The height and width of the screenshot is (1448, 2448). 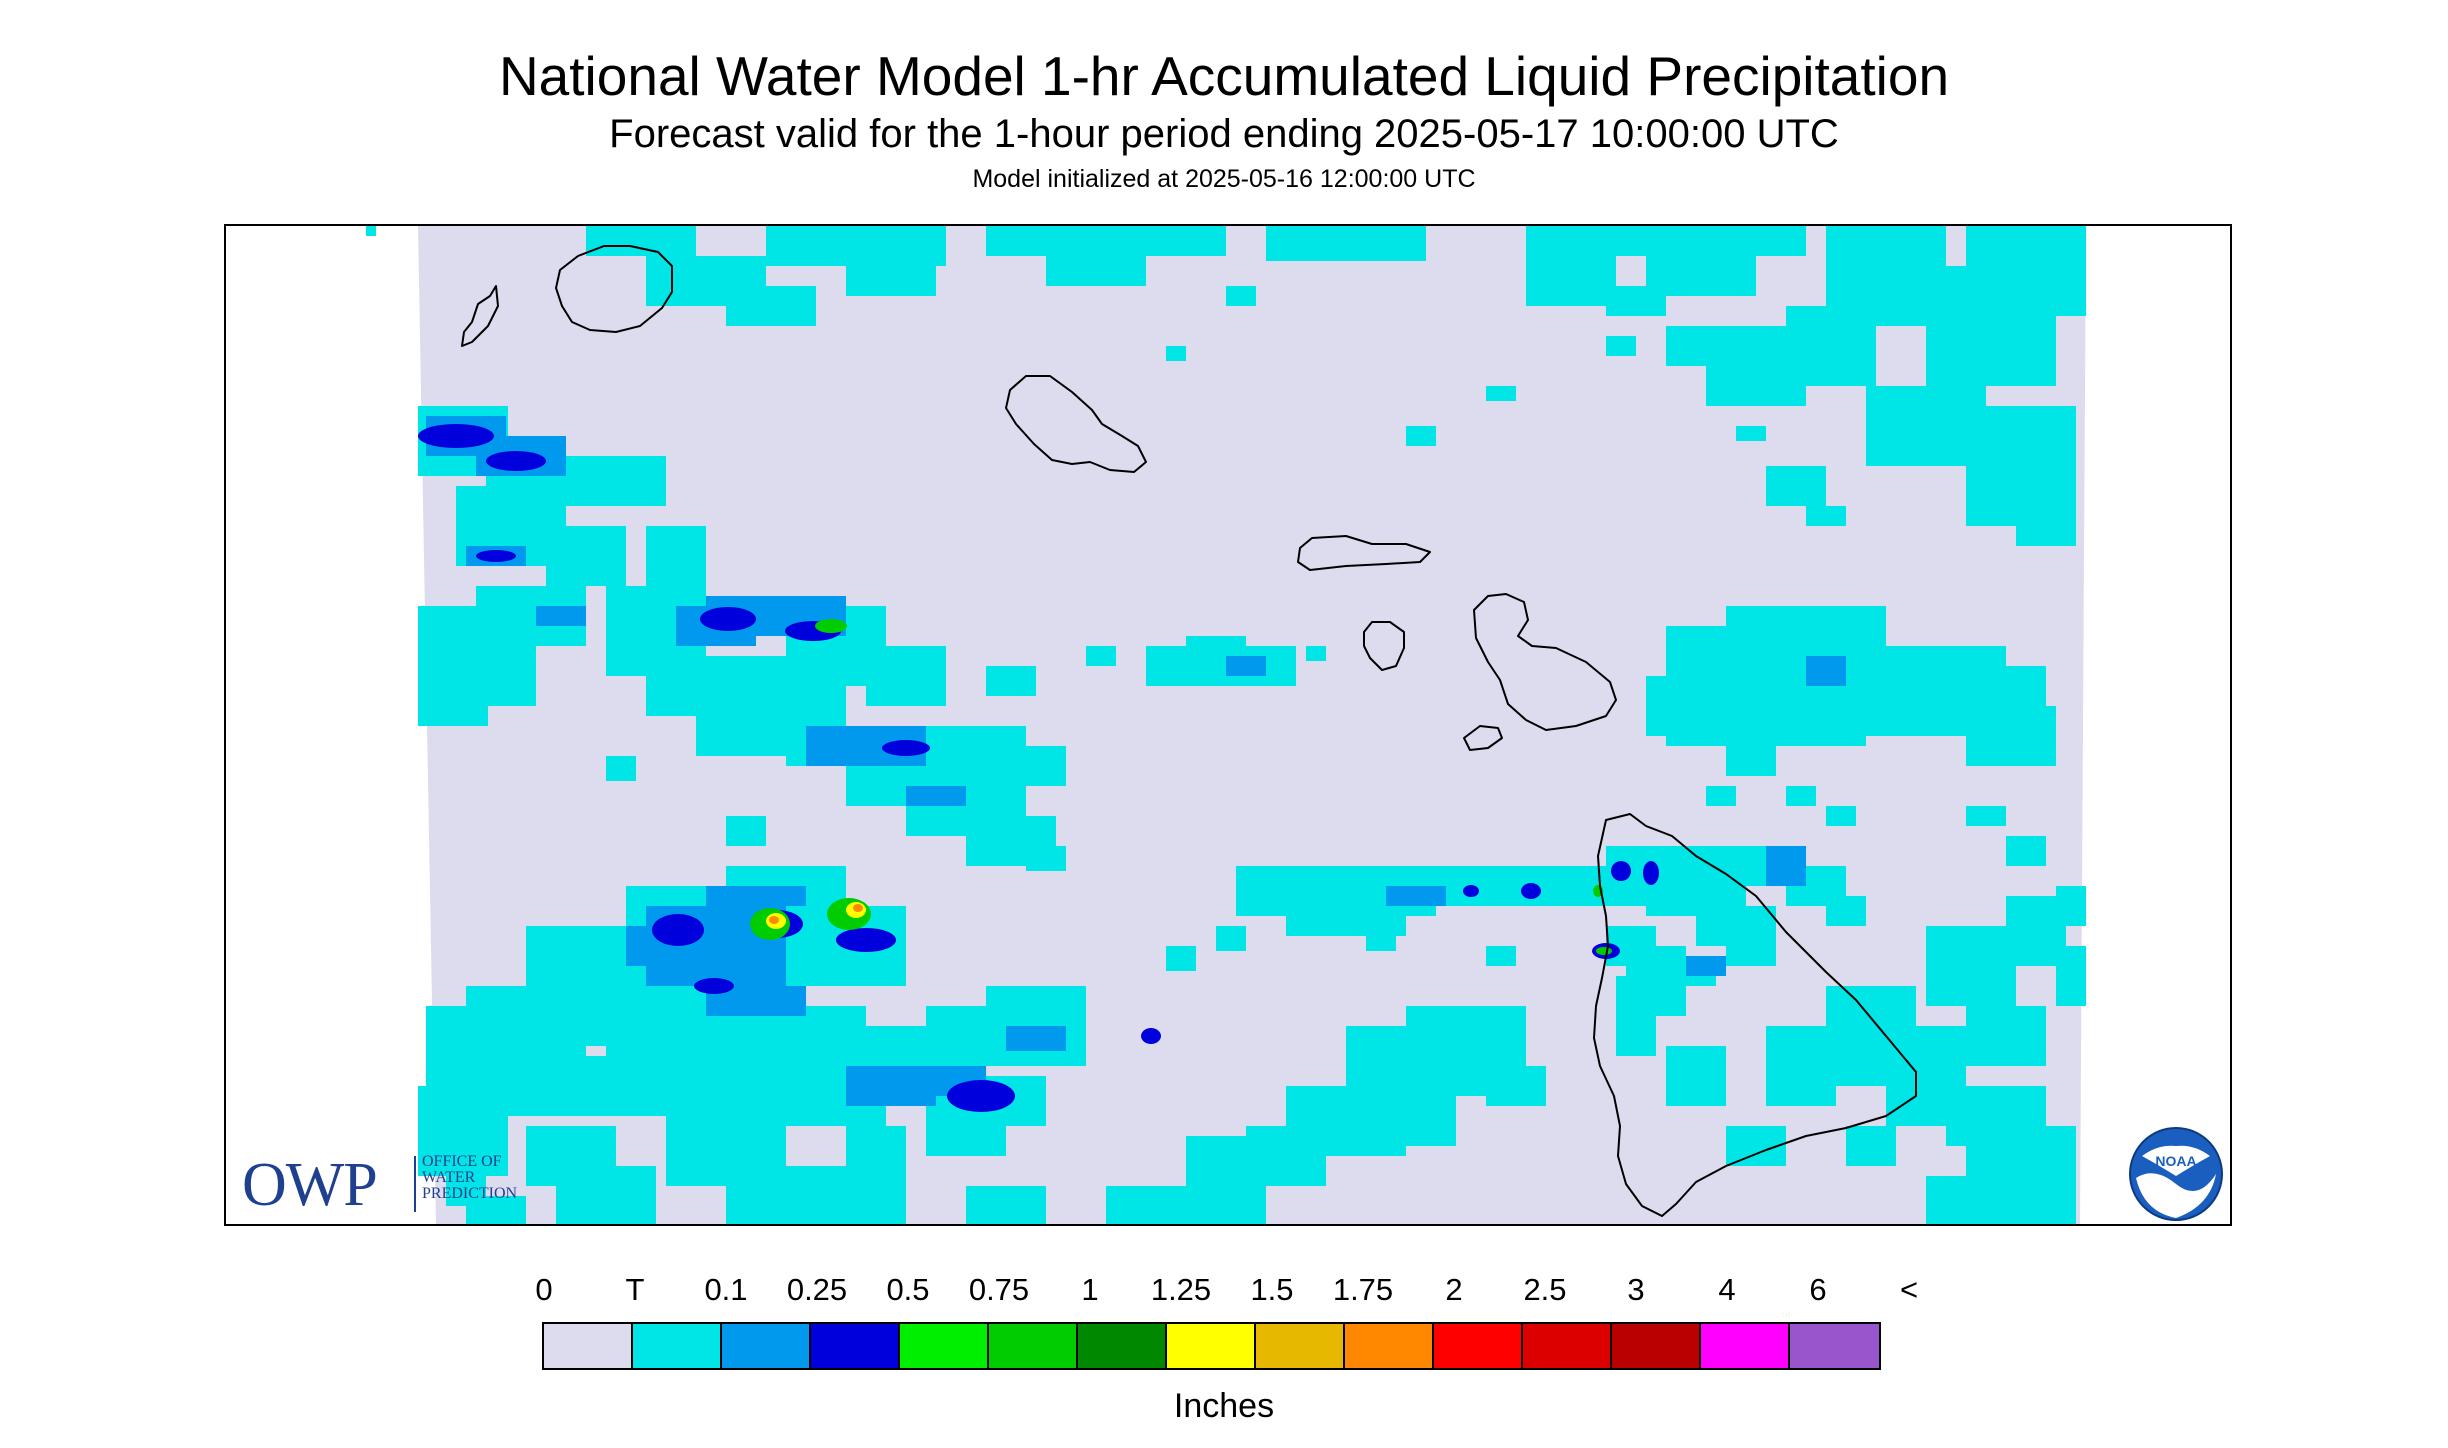 What do you see at coordinates (1909, 1289) in the screenshot?
I see `legend-label: <` at bounding box center [1909, 1289].